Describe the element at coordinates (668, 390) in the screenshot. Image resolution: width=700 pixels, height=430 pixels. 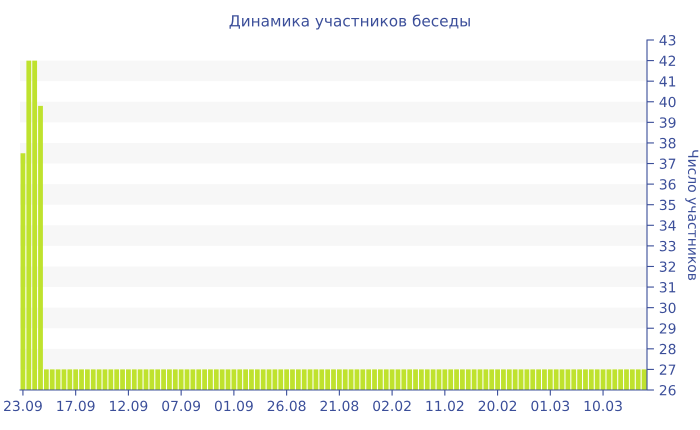
I see `y-tick-label: 26` at that location.